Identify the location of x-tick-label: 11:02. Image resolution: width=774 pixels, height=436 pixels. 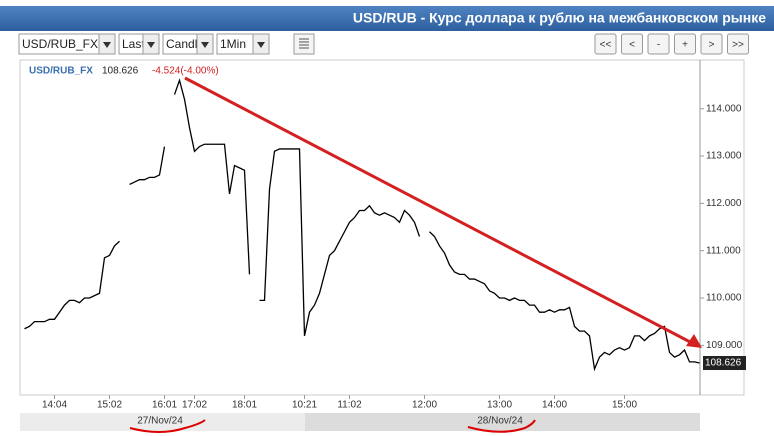
(349, 405).